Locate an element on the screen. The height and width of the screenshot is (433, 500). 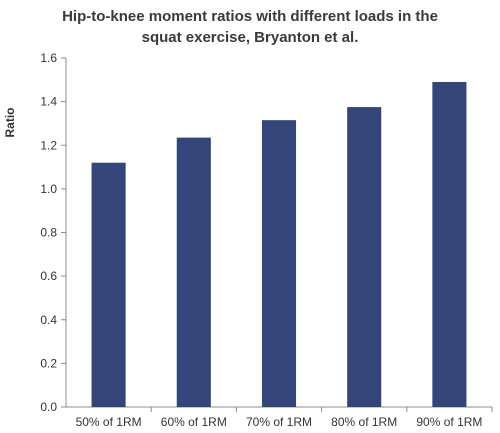
chart-title-line-2: squat exercise, Bryanton et al. is located at coordinates (250, 37).